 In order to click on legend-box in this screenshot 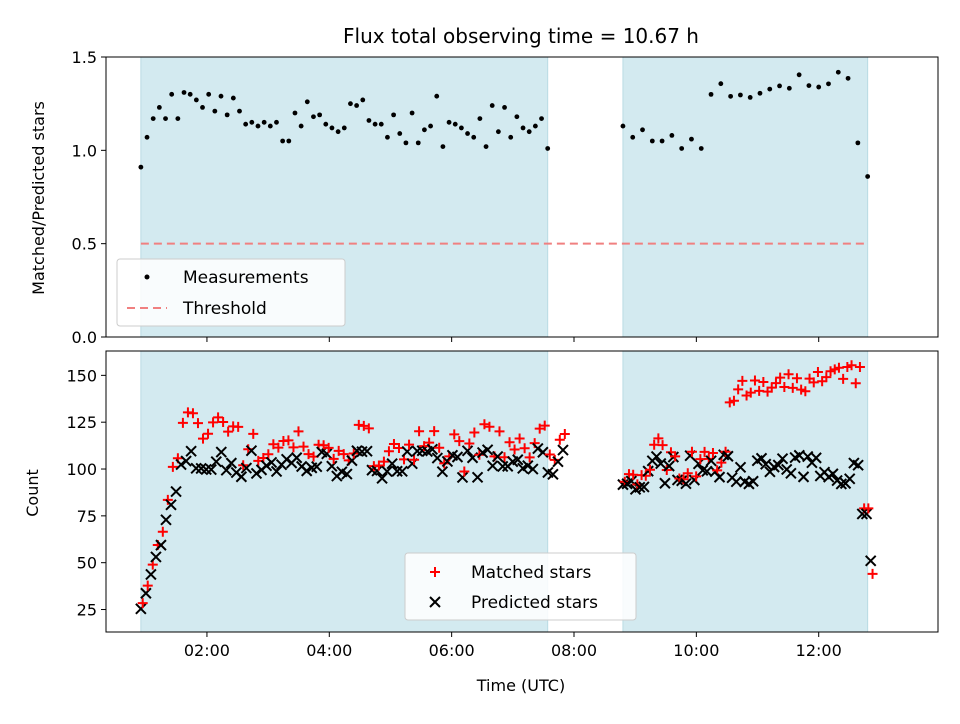, I will do `click(231, 292)`.